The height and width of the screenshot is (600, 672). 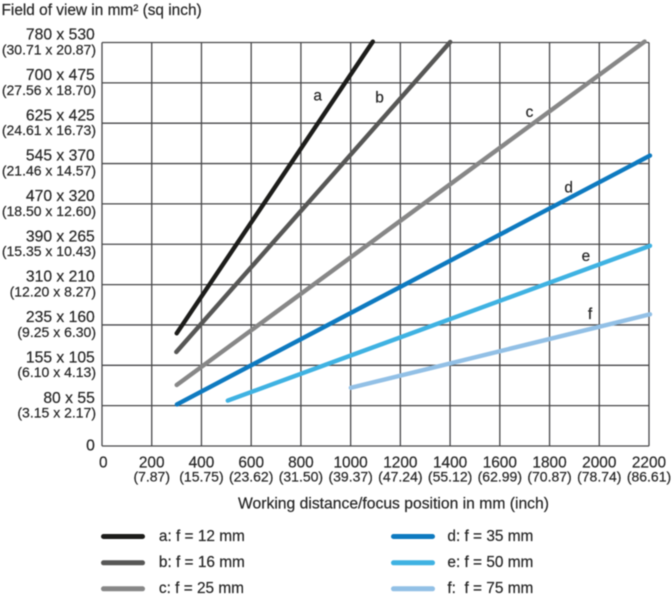 What do you see at coordinates (60, 236) in the screenshot?
I see `svg-text: 390 x 265` at bounding box center [60, 236].